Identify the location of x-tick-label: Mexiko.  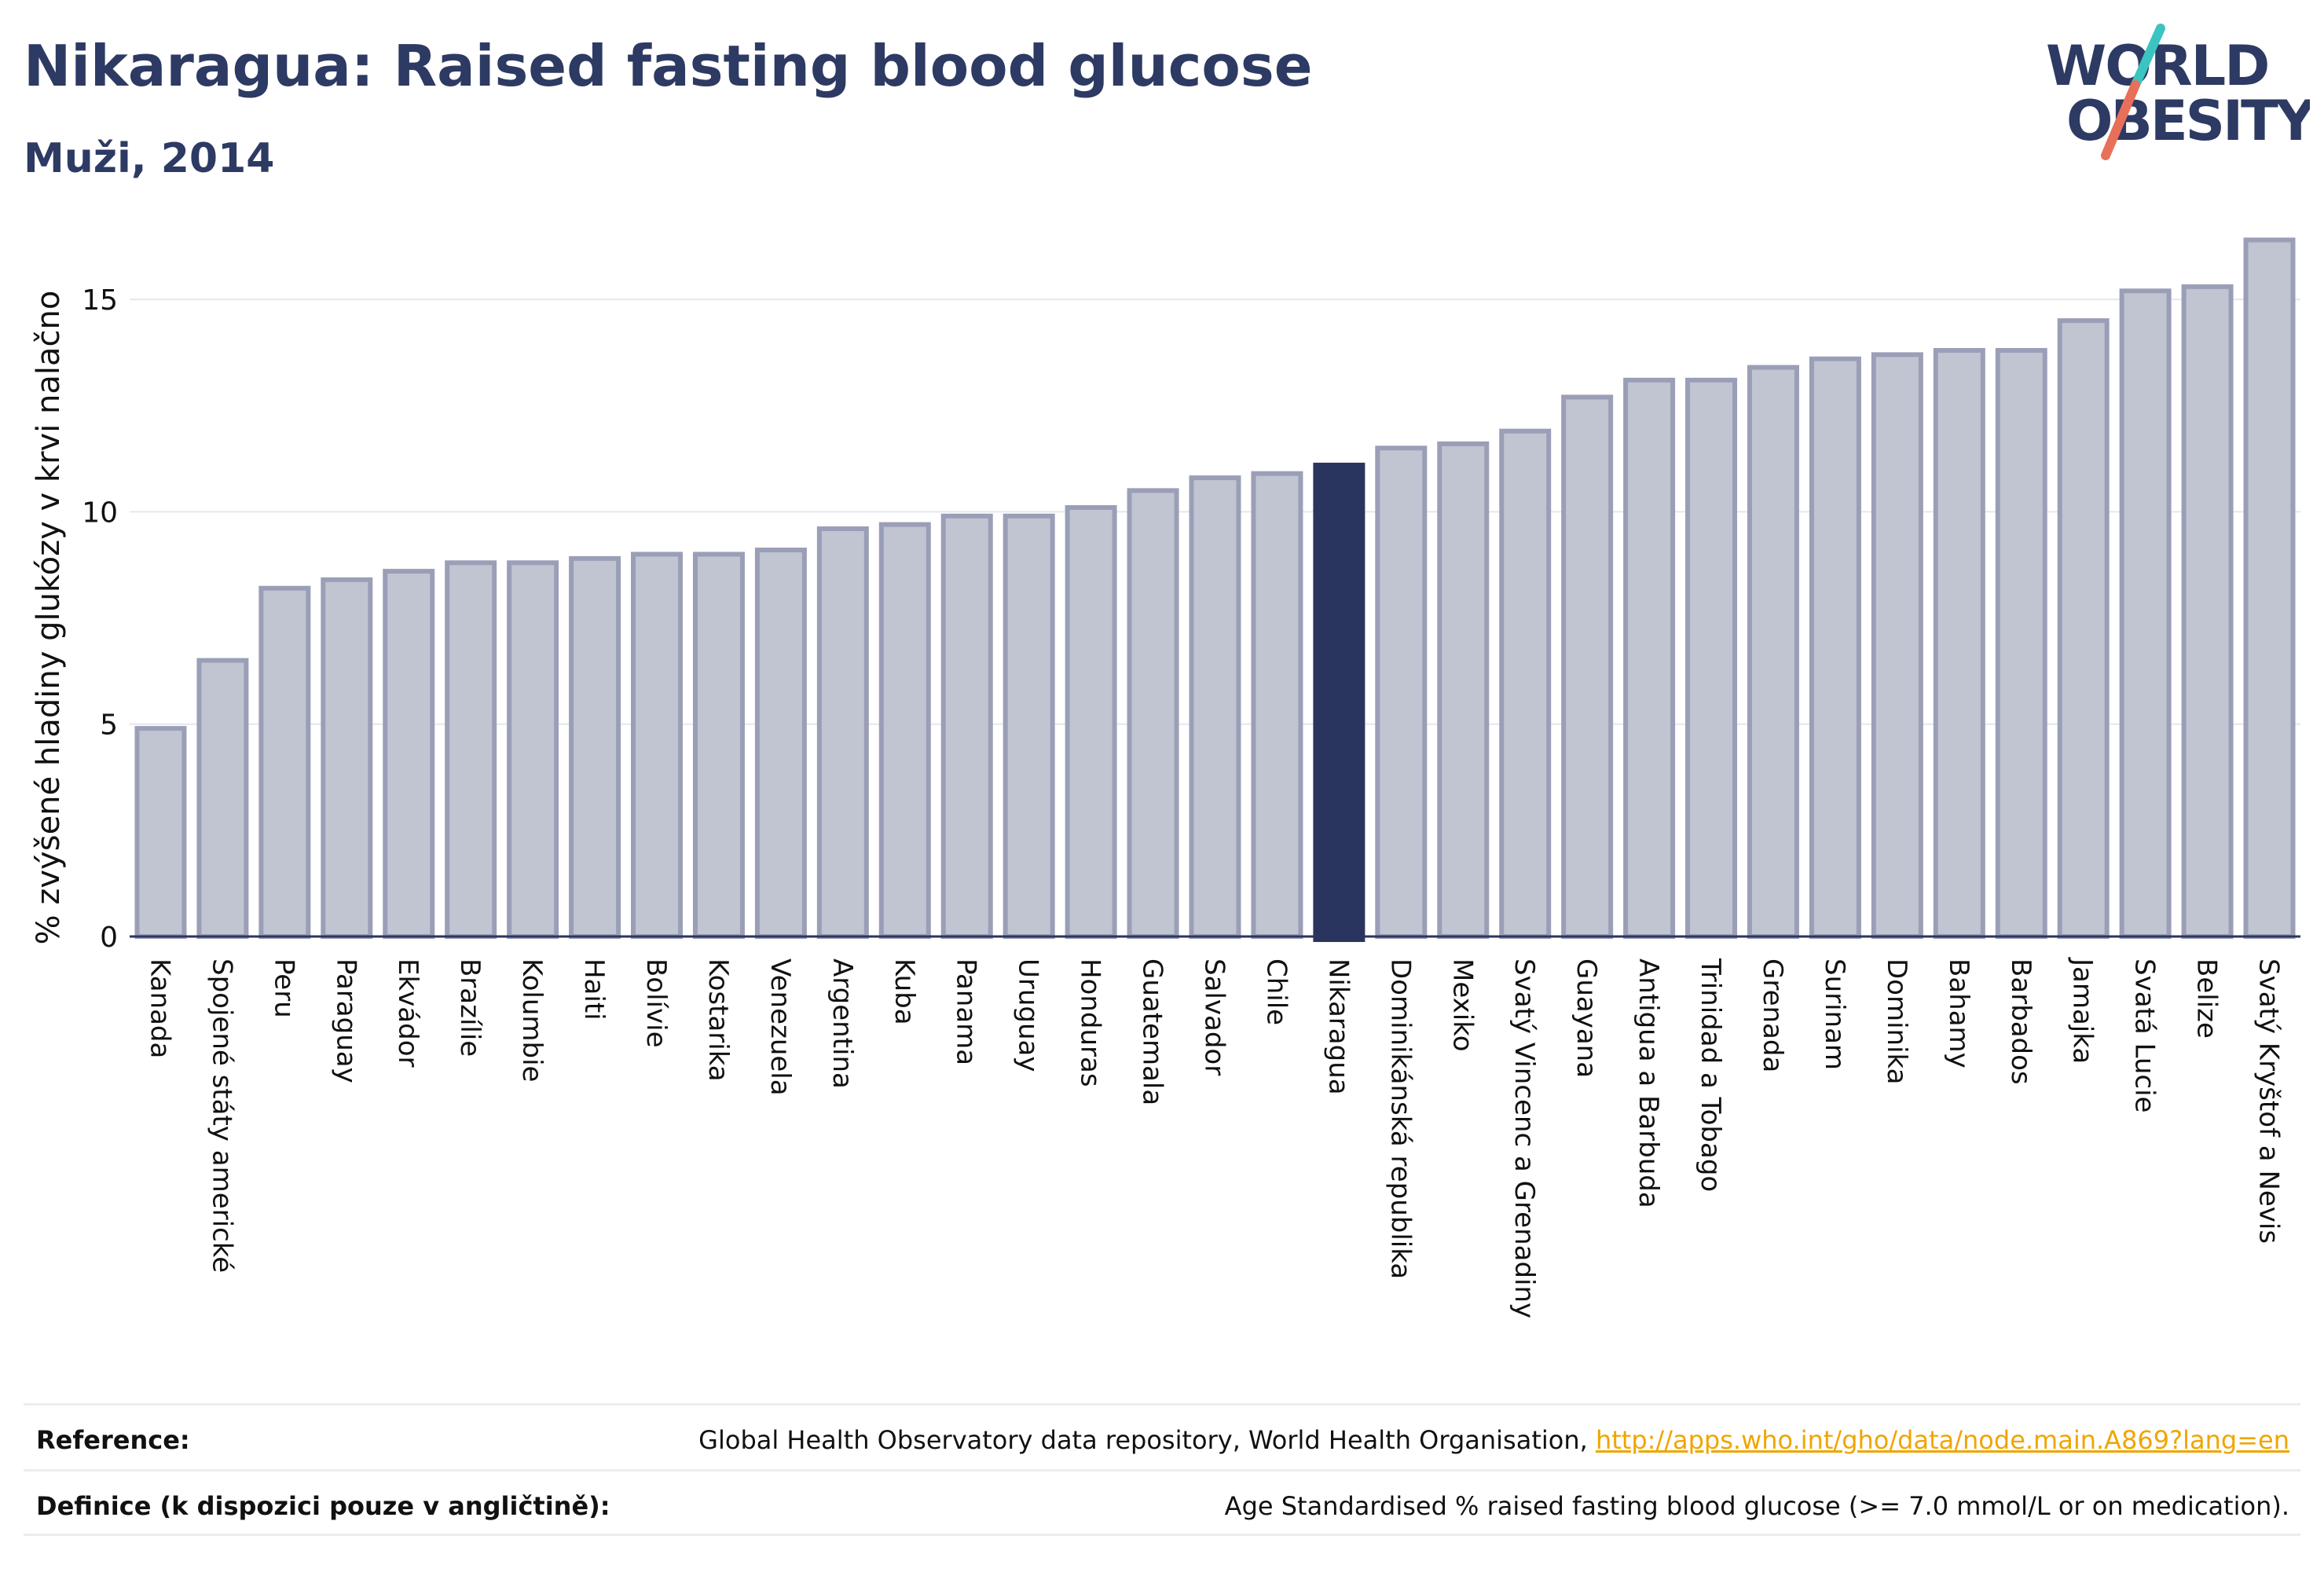
(1462, 1005).